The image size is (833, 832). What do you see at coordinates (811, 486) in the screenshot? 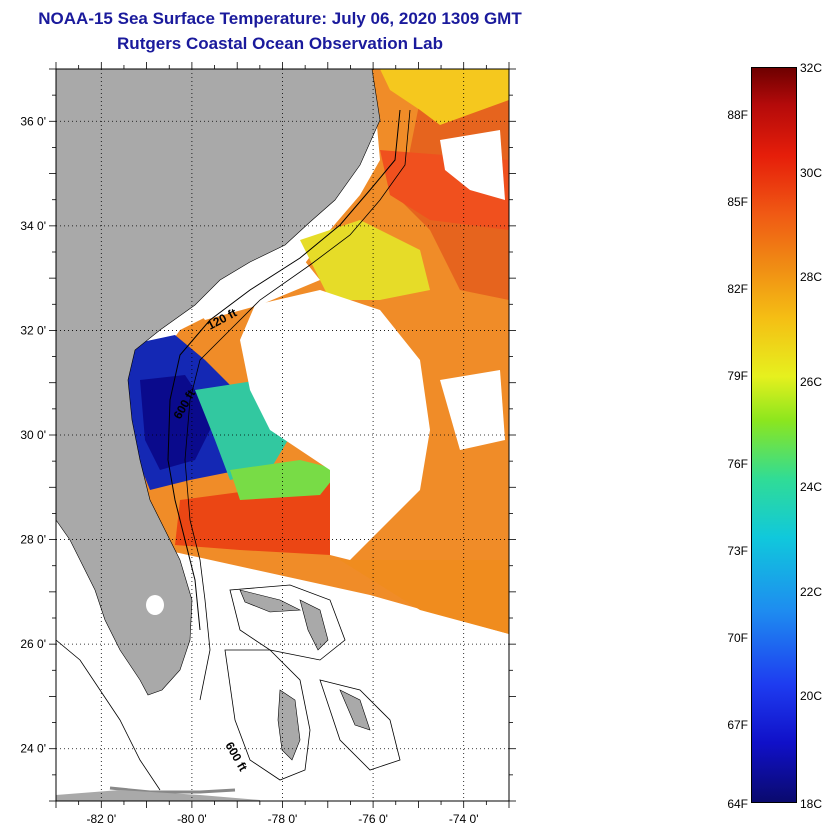
I see `colorbar-celsius-label: 24C` at bounding box center [811, 486].